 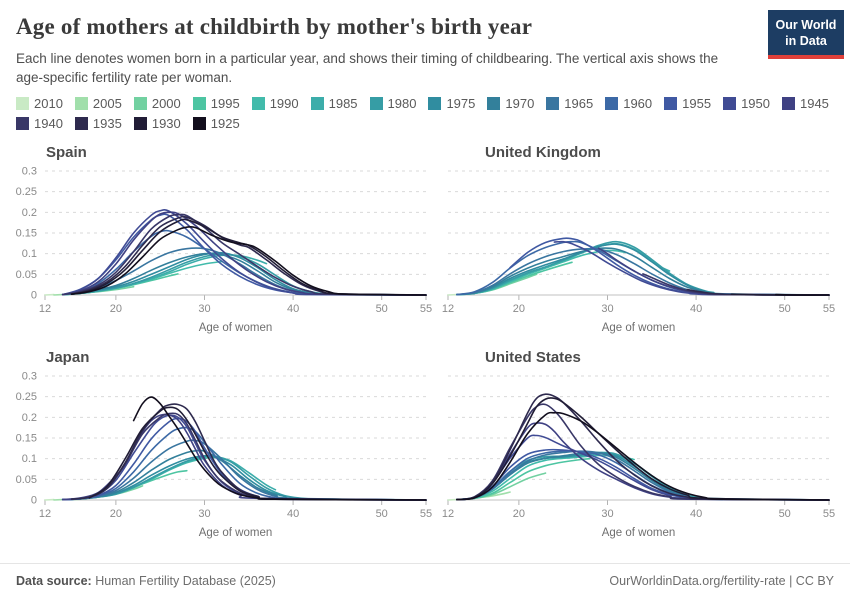 What do you see at coordinates (520, 104) in the screenshot?
I see `legend-label: 1970` at bounding box center [520, 104].